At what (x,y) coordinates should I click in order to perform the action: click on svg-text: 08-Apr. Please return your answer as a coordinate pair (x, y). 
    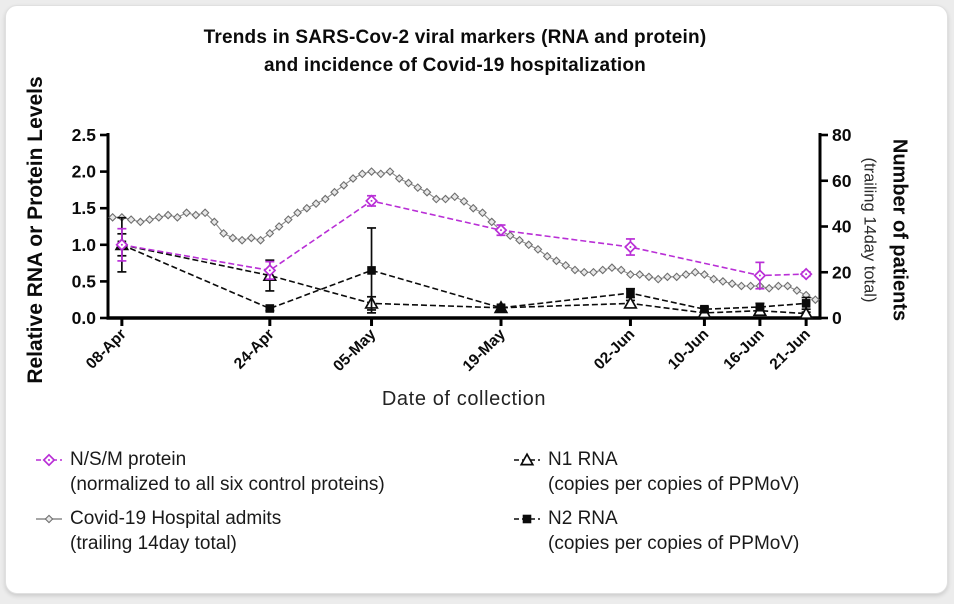
    Looking at the image, I should click on (106, 349).